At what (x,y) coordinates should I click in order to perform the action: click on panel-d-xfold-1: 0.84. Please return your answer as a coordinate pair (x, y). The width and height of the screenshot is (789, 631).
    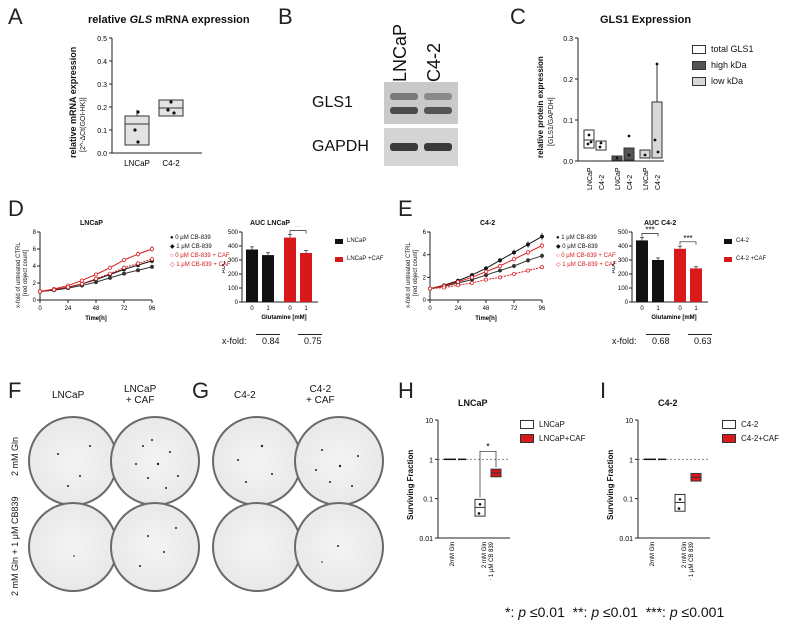
    Looking at the image, I should click on (271, 341).